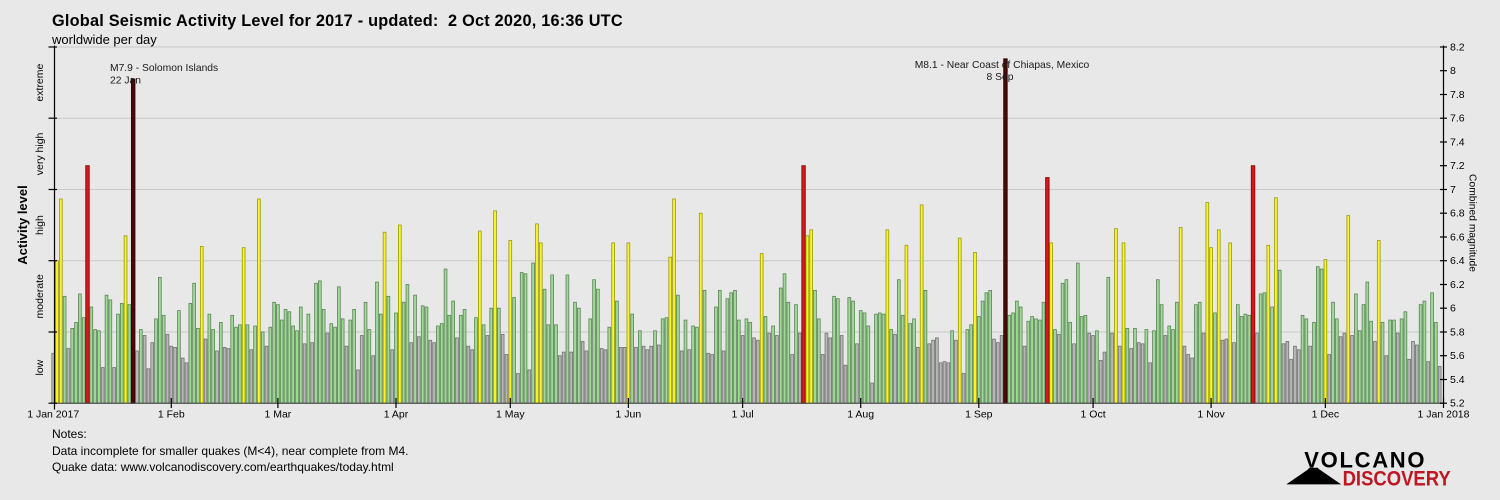 The height and width of the screenshot is (500, 1500). What do you see at coordinates (1365, 460) in the screenshot?
I see `svg-text: VOLCANO` at bounding box center [1365, 460].